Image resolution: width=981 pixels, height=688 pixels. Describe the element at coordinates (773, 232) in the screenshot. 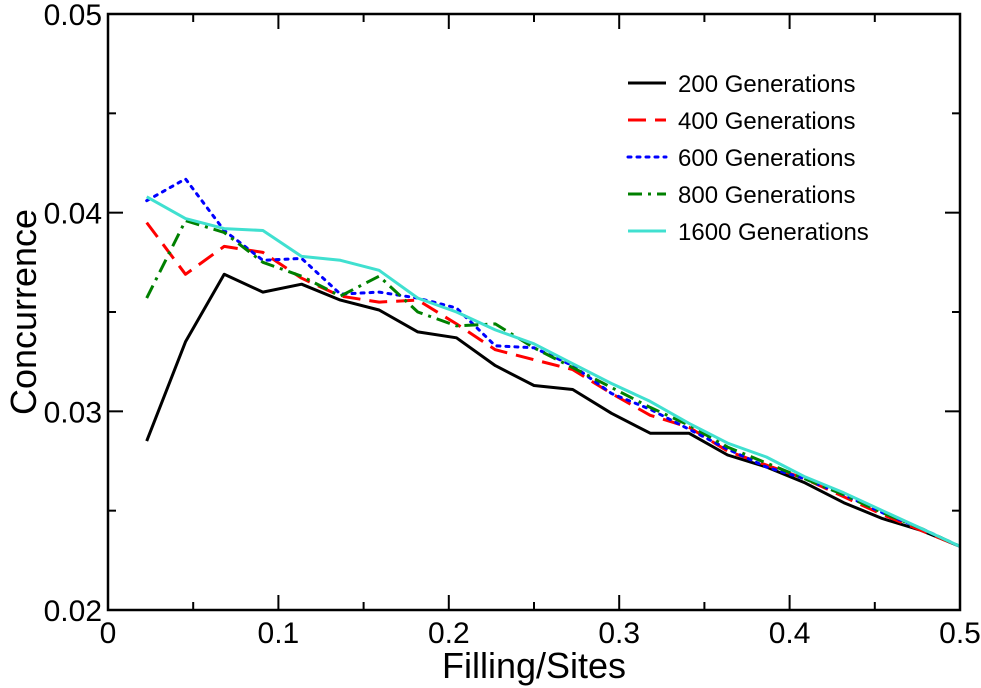

I see `legend-label-5: 1600 Generations` at that location.